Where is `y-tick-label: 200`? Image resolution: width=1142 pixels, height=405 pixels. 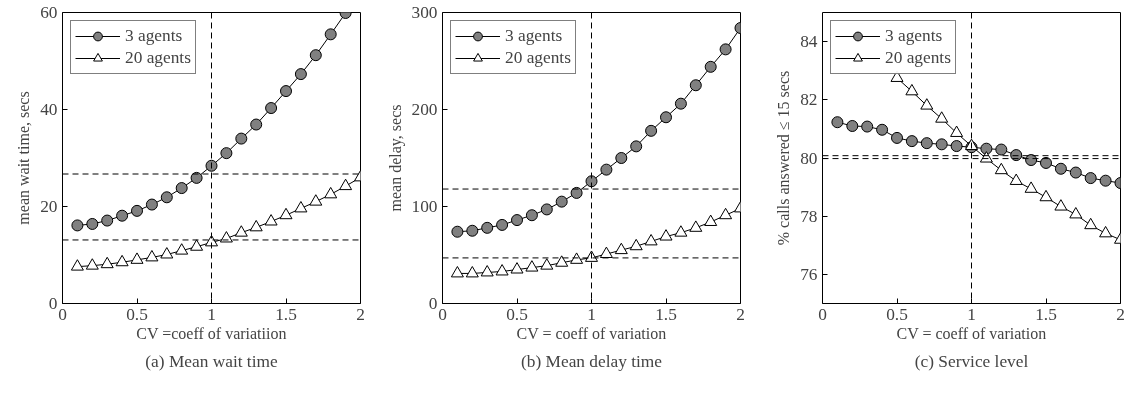
y-tick-label: 200 is located at coordinates (424, 109).